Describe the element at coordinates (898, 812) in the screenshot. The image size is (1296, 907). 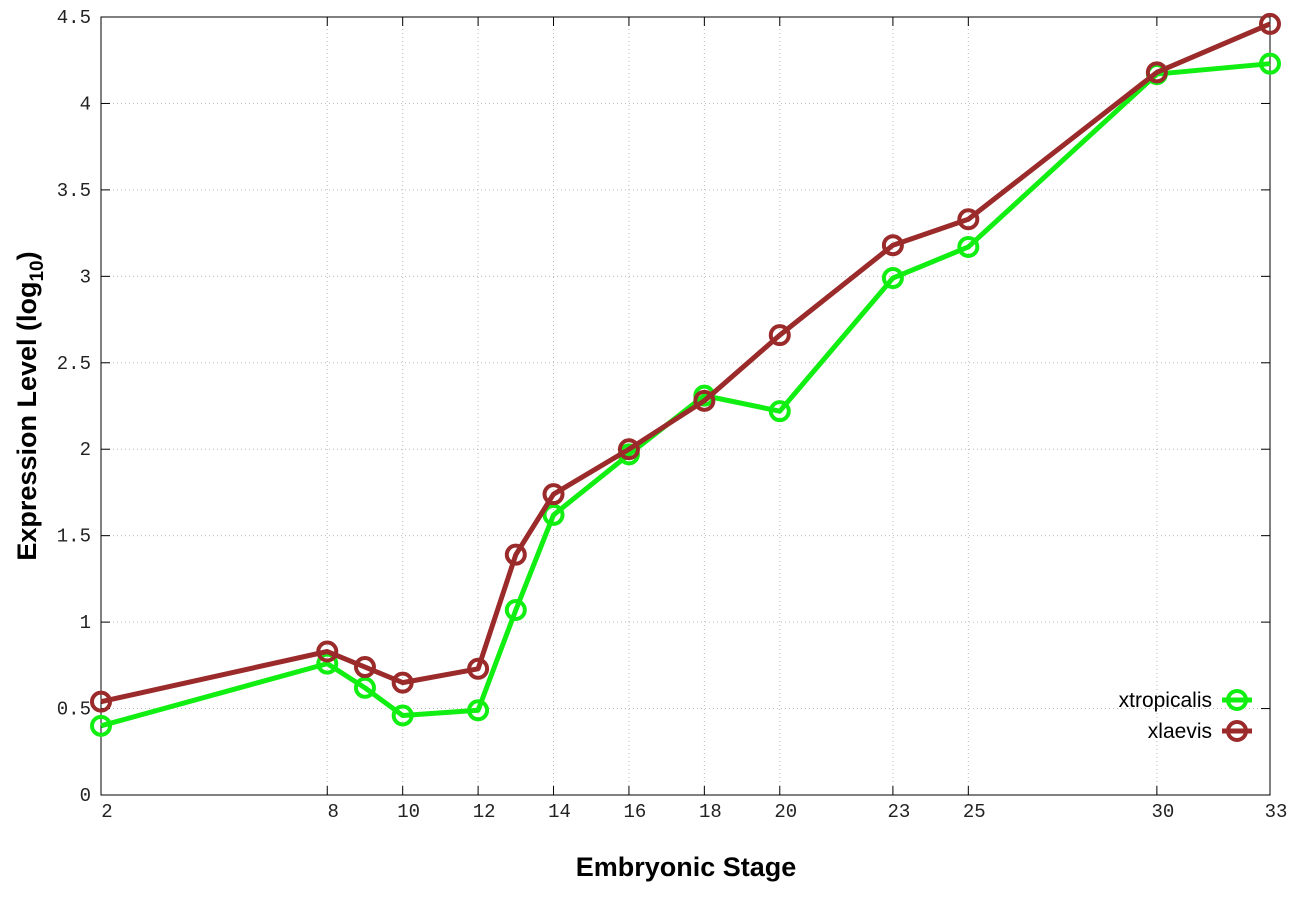
I see `x-tick-label: 23` at that location.